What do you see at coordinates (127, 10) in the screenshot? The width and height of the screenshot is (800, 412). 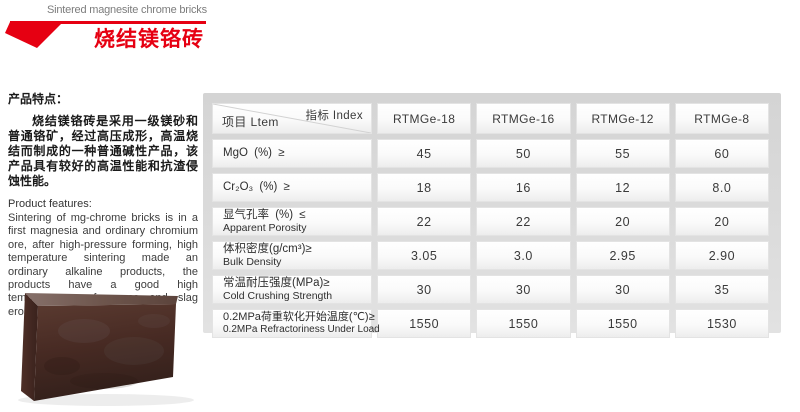 I see `page-title-en: Sintered magnesite chrome bricks` at bounding box center [127, 10].